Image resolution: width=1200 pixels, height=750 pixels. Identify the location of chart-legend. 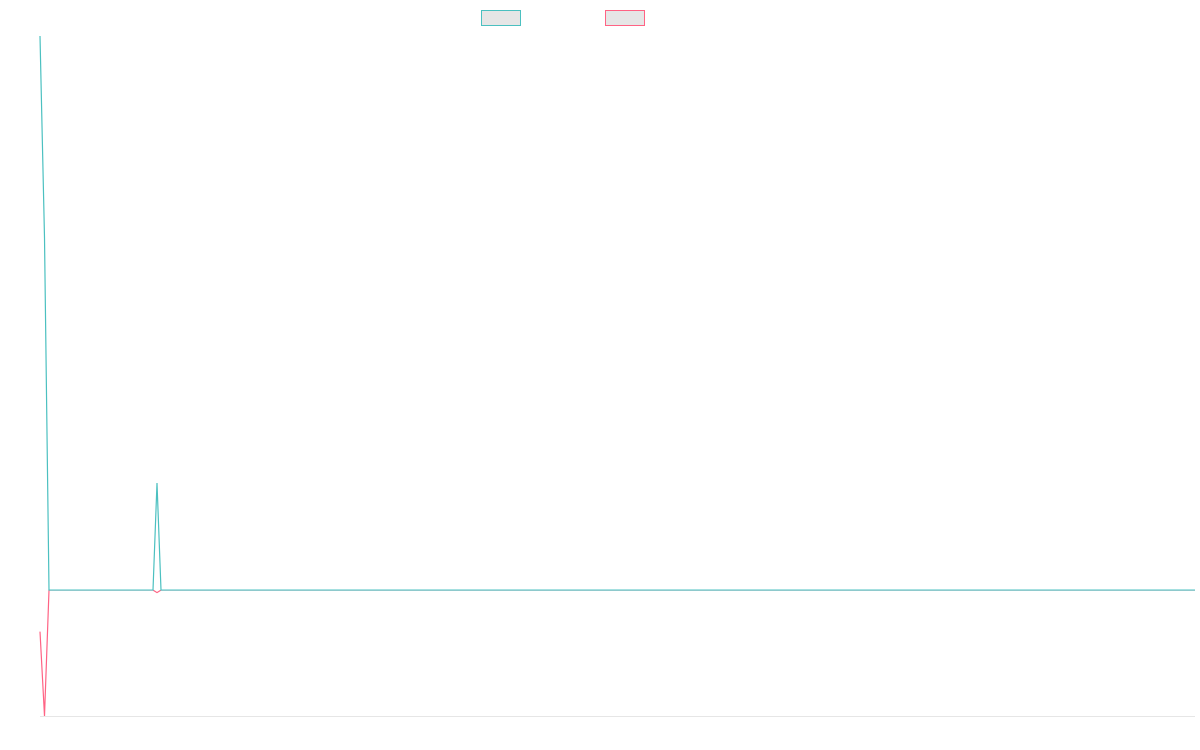
(563, 18).